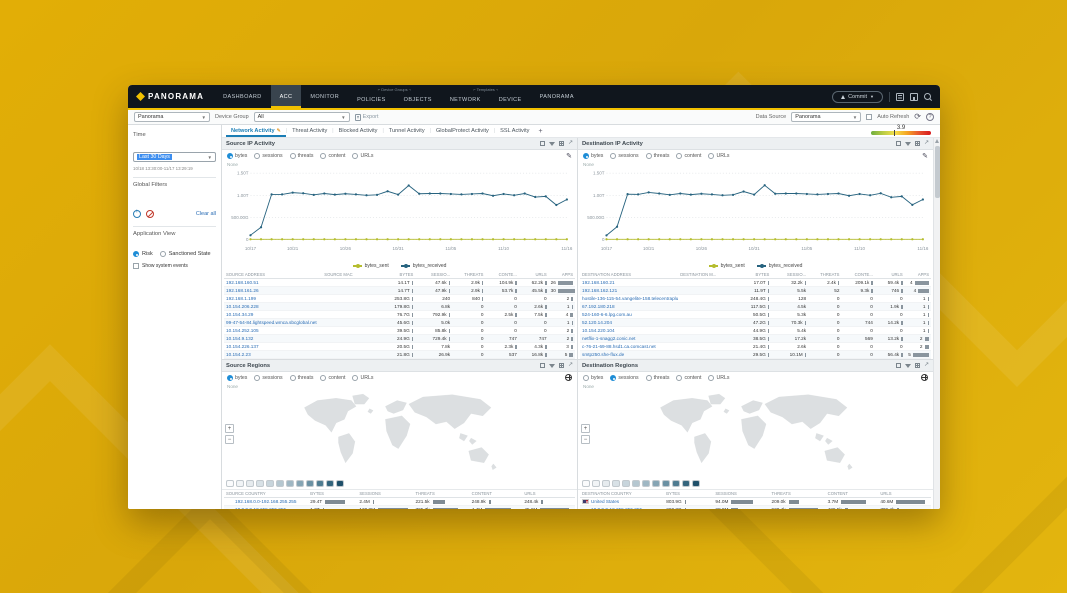 The image size is (1067, 593). Describe the element at coordinates (755, 290) in the screenshot. I see `table-row: 192.168.162.121 11.9T 5.5k 52 9.3k 746 4` at that location.